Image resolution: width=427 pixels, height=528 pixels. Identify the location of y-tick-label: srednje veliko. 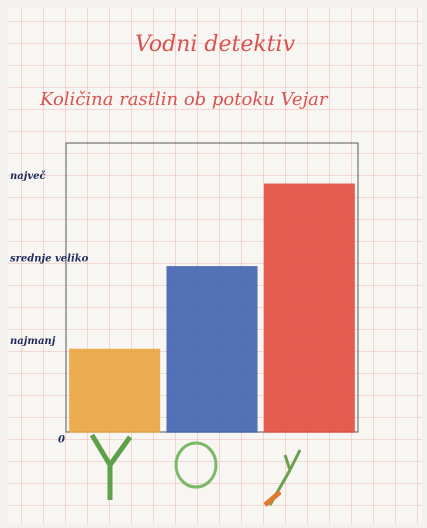
(49, 258).